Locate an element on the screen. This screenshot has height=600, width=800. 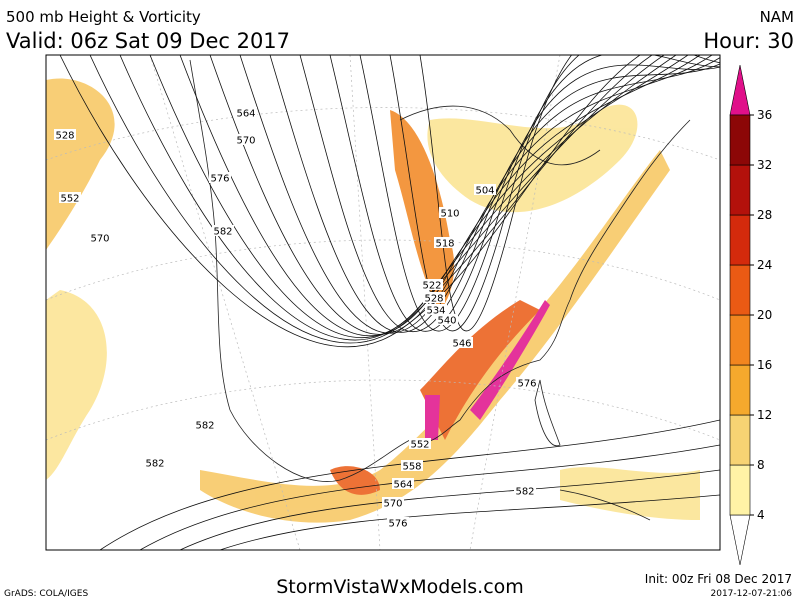
contour-label: 522 is located at coordinates (431, 286).